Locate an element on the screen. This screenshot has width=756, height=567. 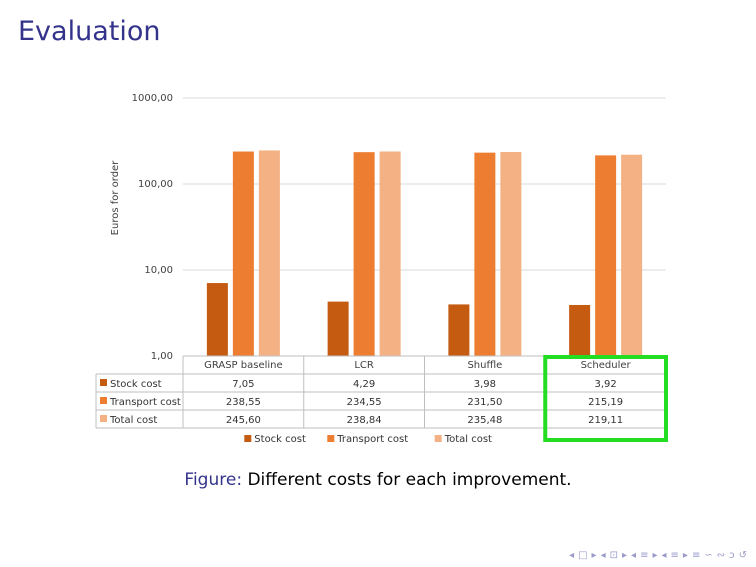
nav-symbol-2: ▸ is located at coordinates (594, 555).